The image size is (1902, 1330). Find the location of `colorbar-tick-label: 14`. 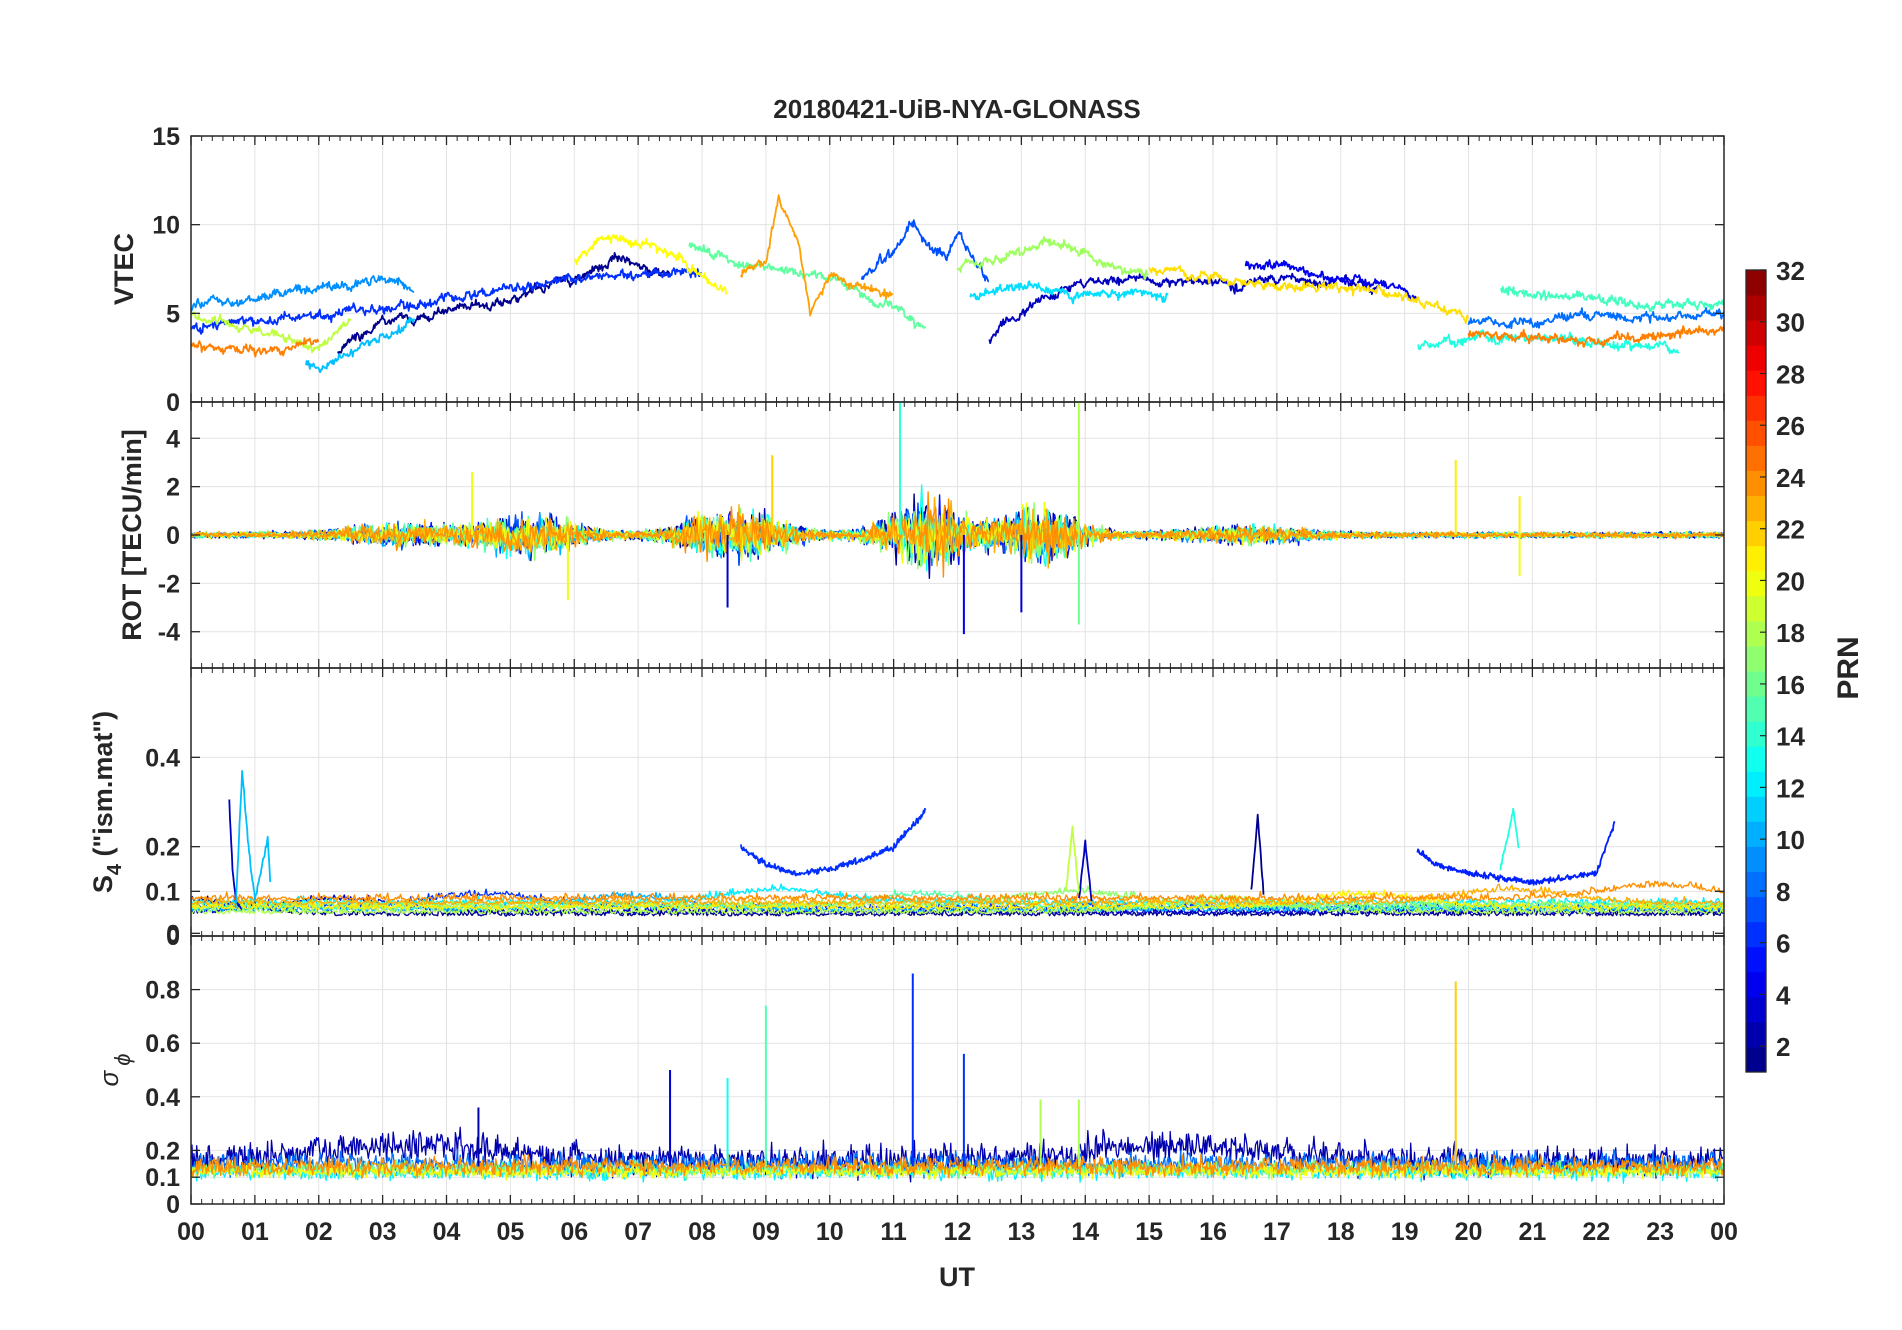

colorbar-tick-label: 14 is located at coordinates (1790, 737).